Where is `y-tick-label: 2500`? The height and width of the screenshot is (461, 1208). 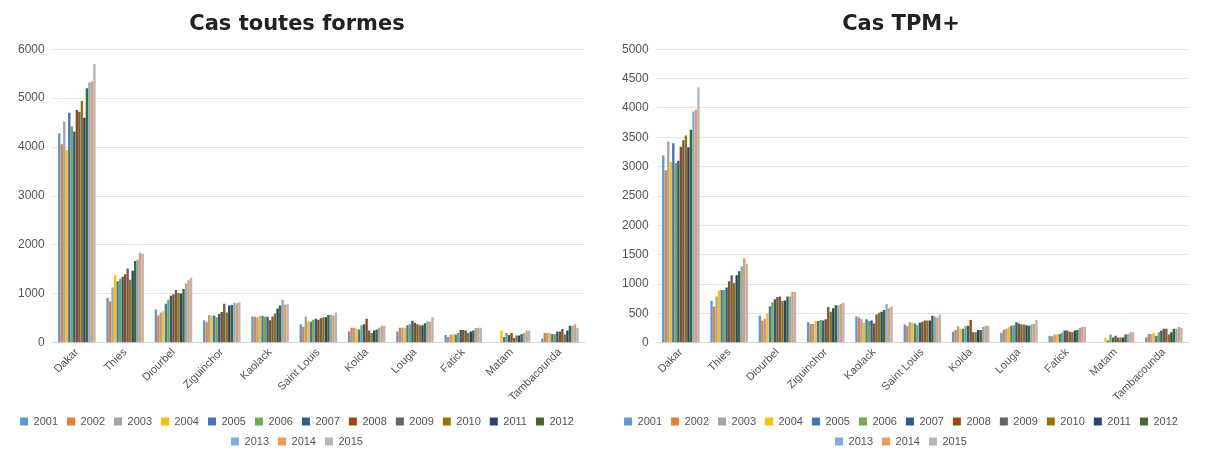 y-tick-label: 2500 is located at coordinates (635, 195).